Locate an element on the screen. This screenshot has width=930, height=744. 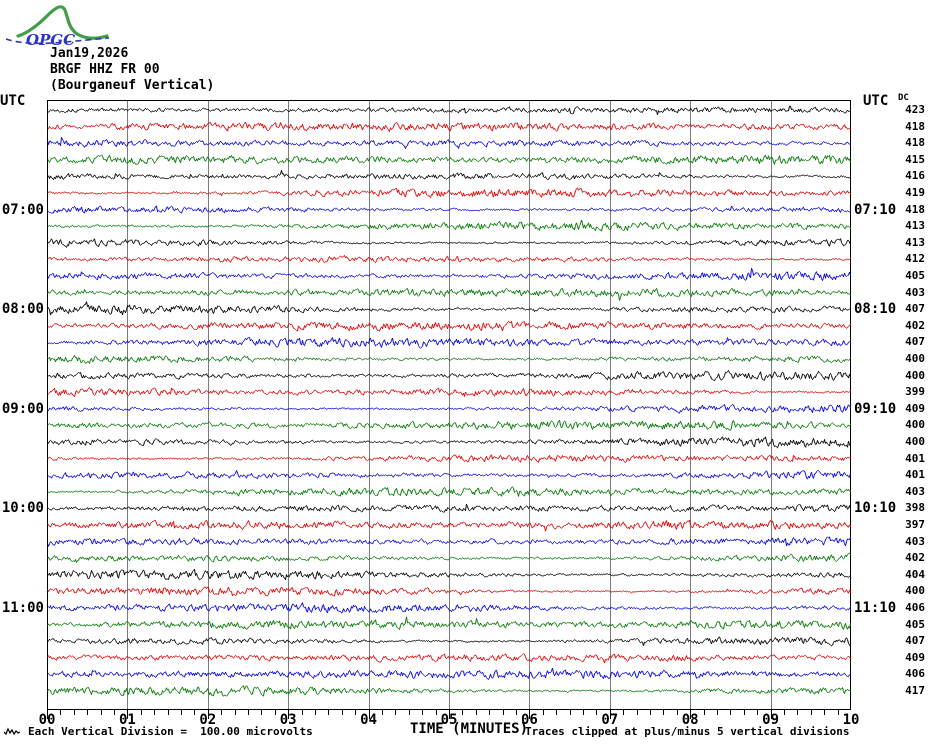
dc-offset-value: 419 is located at coordinates (915, 192).